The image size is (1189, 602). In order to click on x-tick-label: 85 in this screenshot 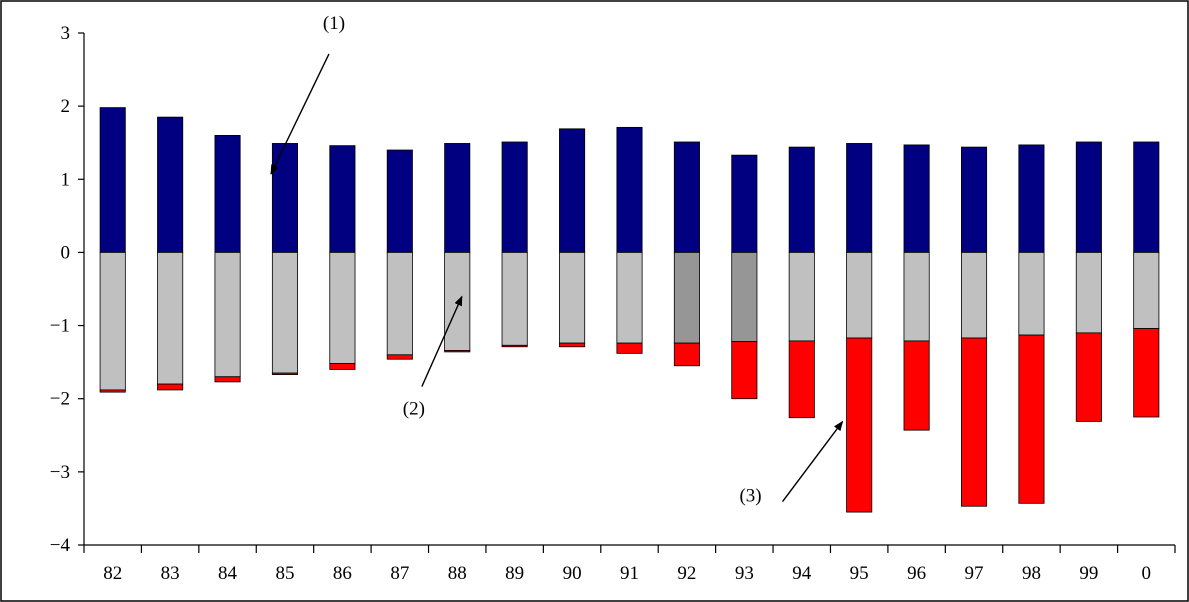, I will do `click(284, 573)`.